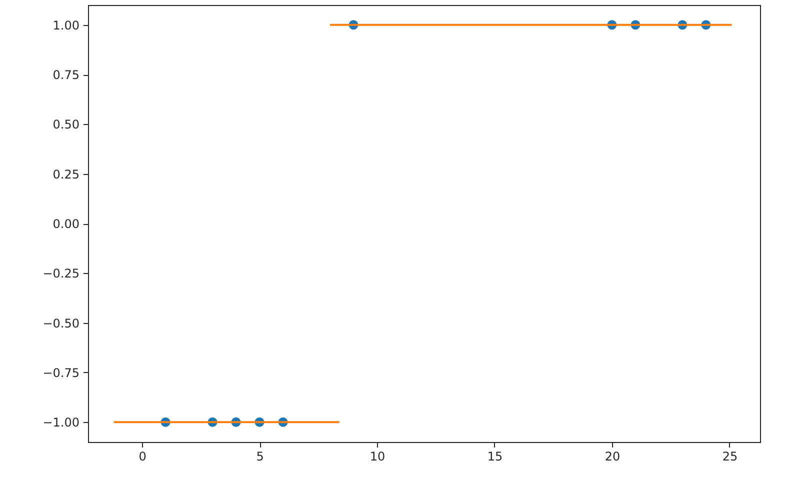  Describe the element at coordinates (260, 457) in the screenshot. I see `x-tick-label: 5` at that location.